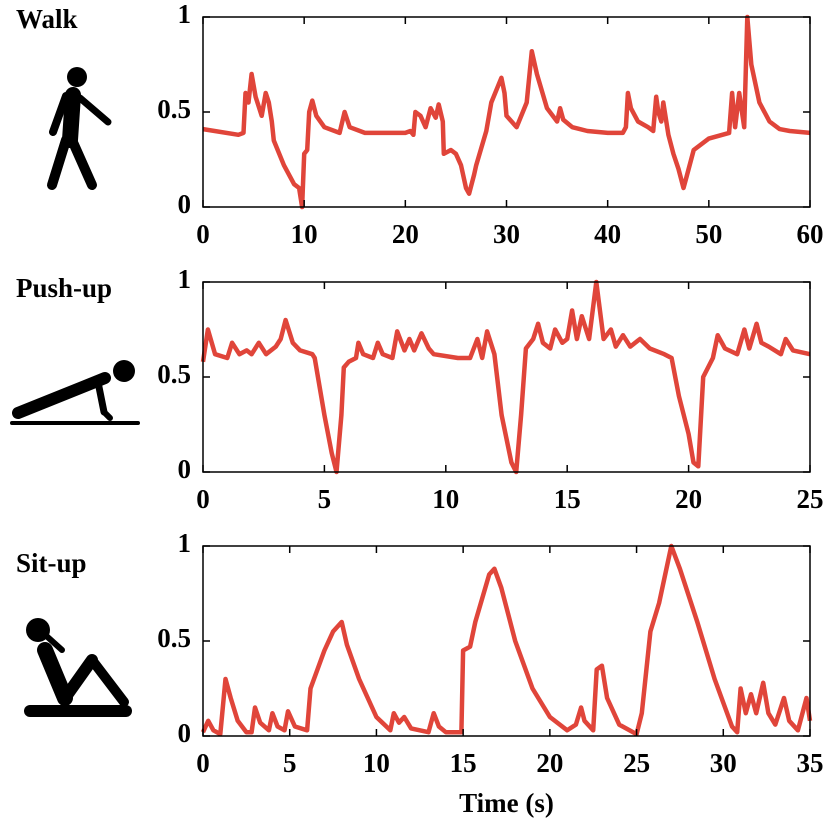 This screenshot has height=830, width=830. I want to click on x-axis-label: Time (s), so click(506, 803).